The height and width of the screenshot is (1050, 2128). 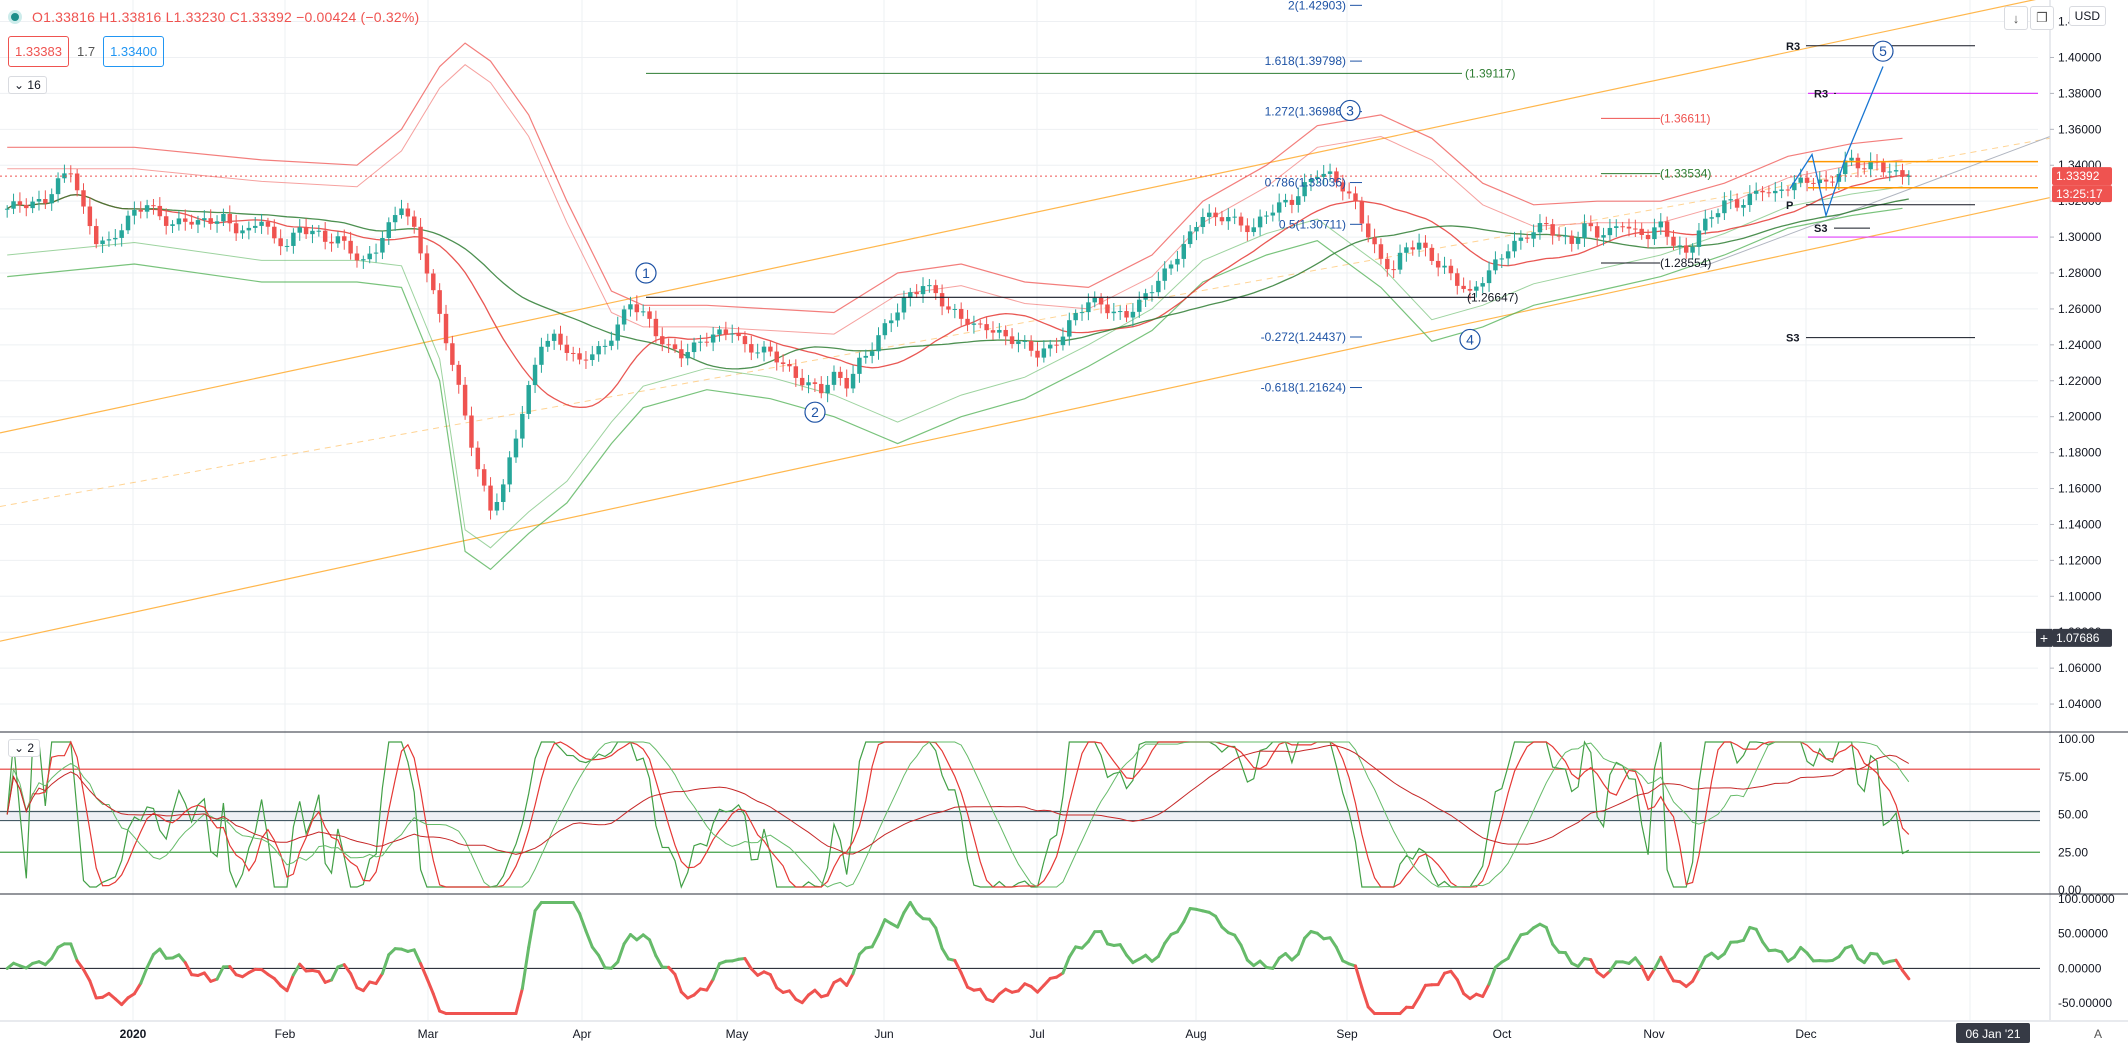 I want to click on scroll-down-icon: ↓, so click(x=2016, y=18).